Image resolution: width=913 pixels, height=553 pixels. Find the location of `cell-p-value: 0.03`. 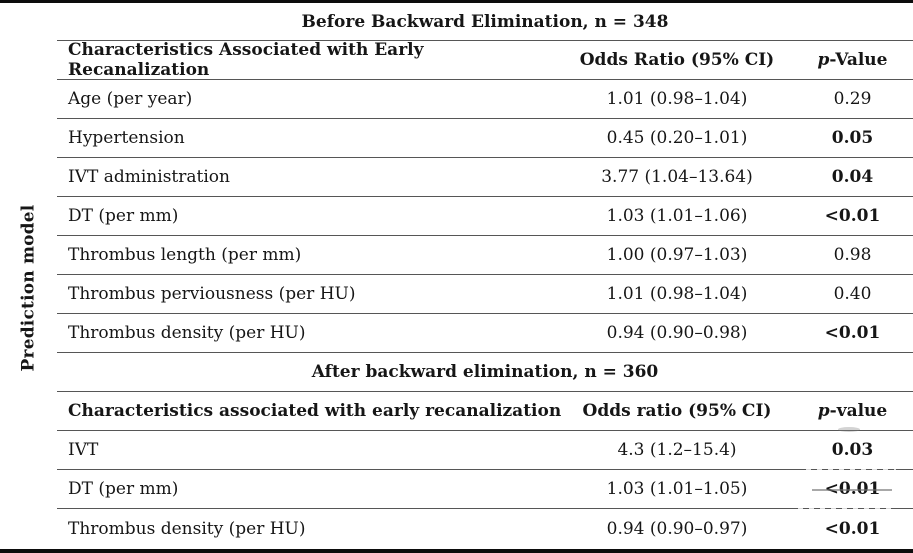

cell-p-value: 0.03 is located at coordinates (852, 450).